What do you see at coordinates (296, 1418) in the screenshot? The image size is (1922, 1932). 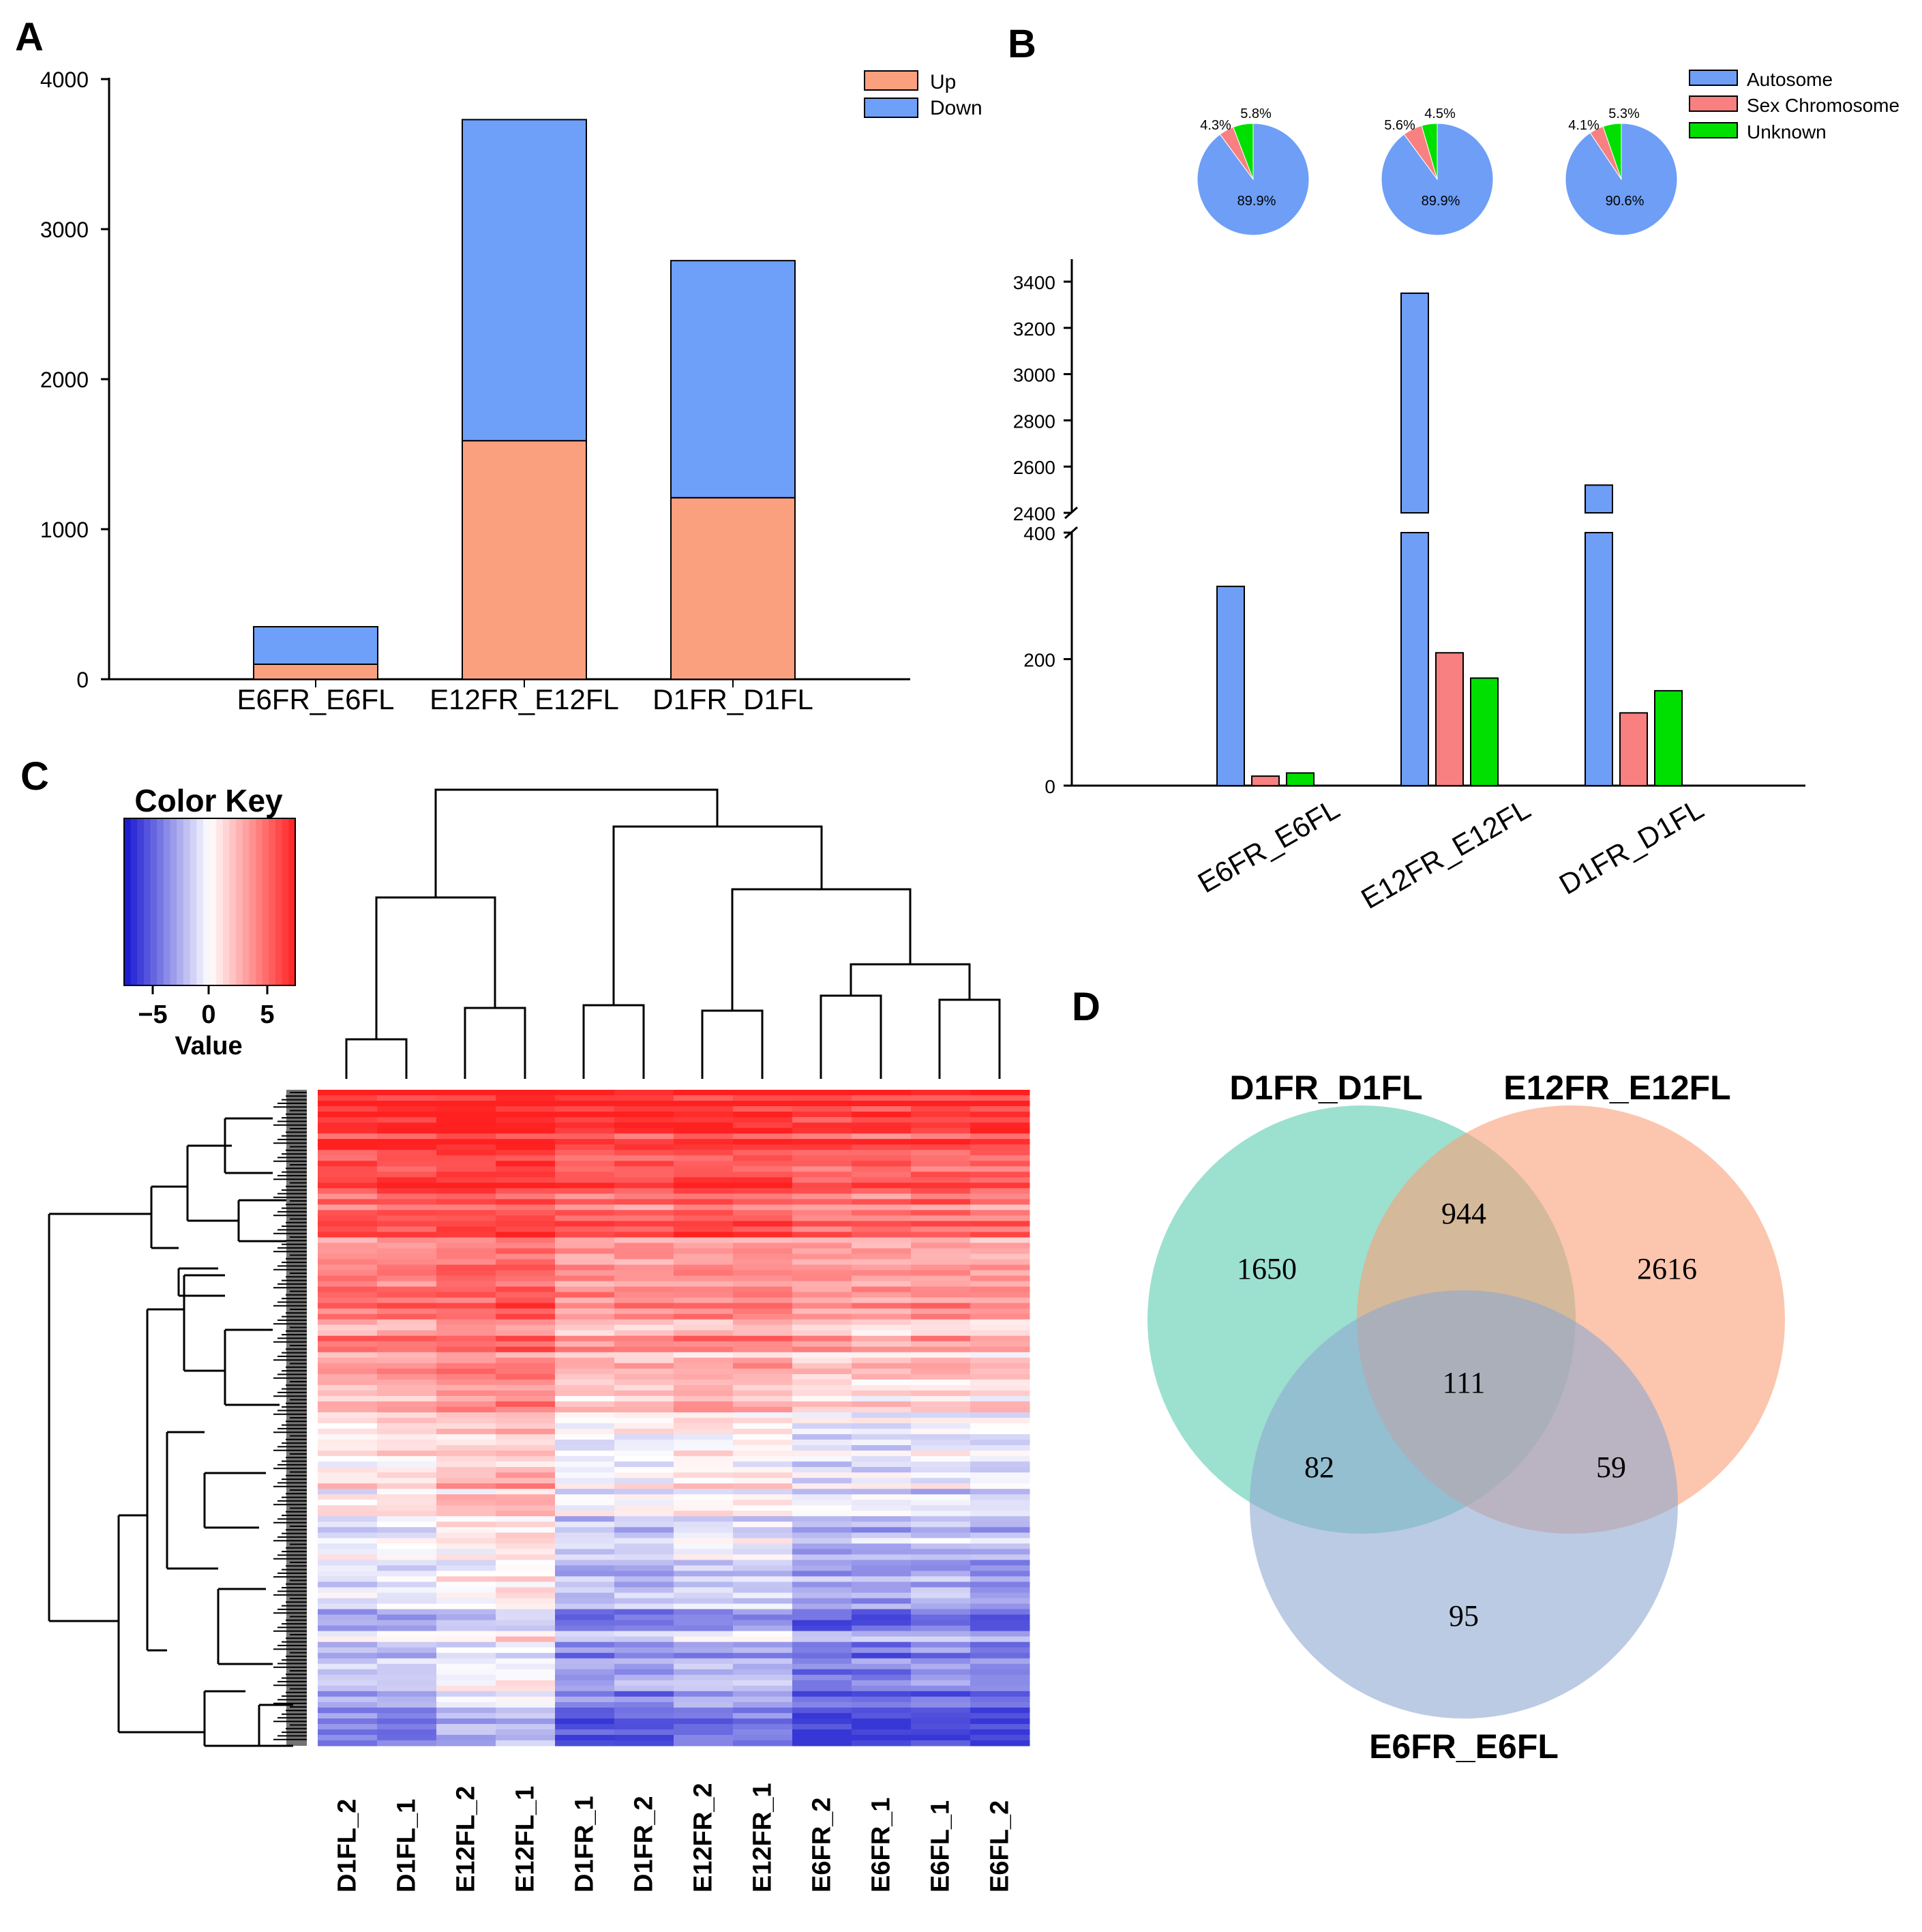 I see `row-dendrogram-leaf-band` at bounding box center [296, 1418].